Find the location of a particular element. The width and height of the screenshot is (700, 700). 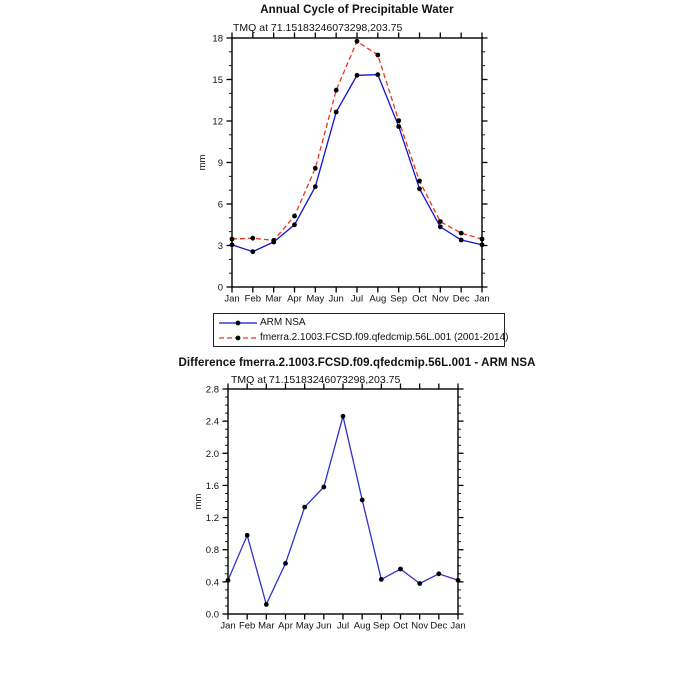

svg-text: 15 is located at coordinates (217, 80).